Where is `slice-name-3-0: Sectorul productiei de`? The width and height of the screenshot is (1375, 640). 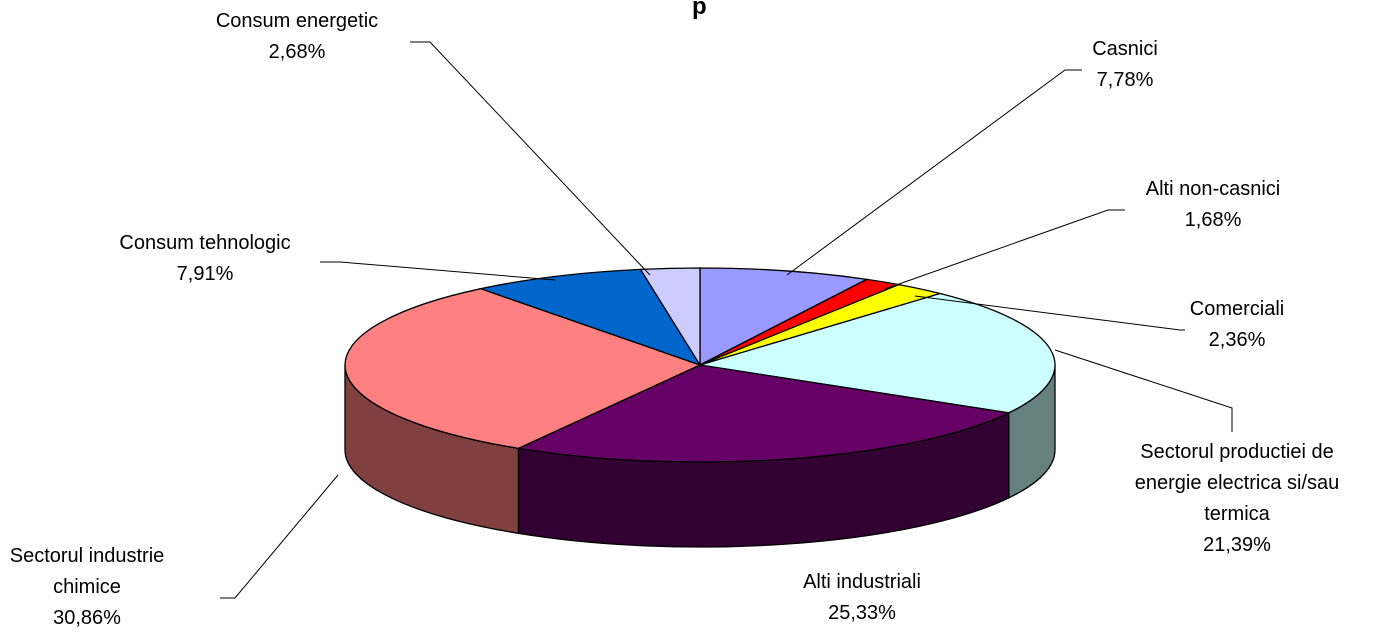
slice-name-3-0: Sectorul productiei de is located at coordinates (1236, 452).